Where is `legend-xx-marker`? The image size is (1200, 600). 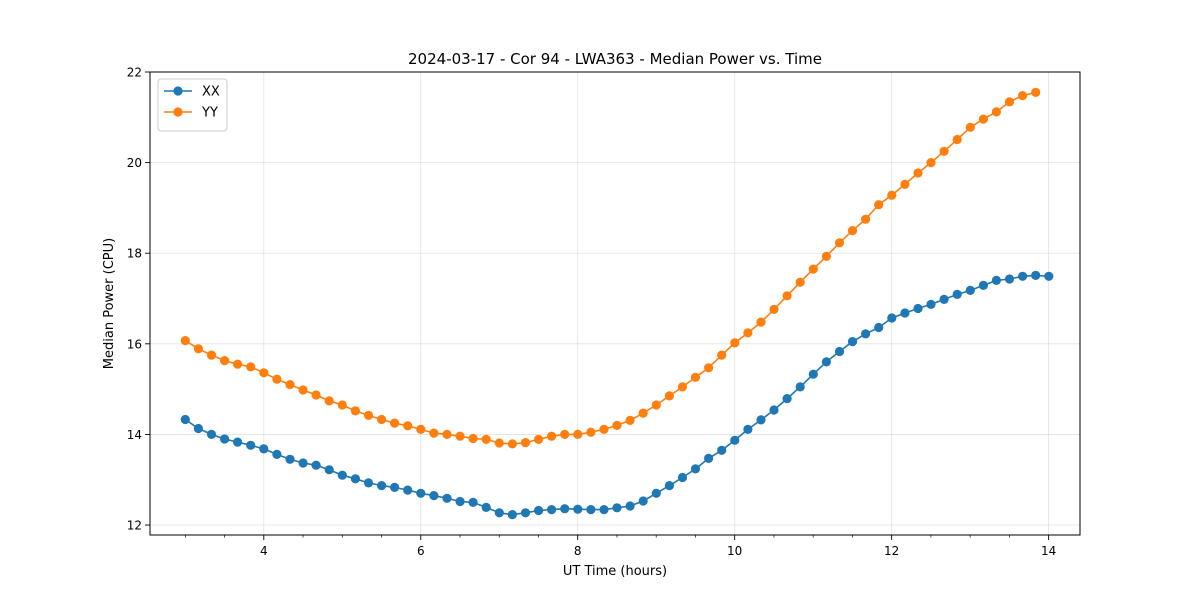
legend-xx-marker is located at coordinates (178, 91).